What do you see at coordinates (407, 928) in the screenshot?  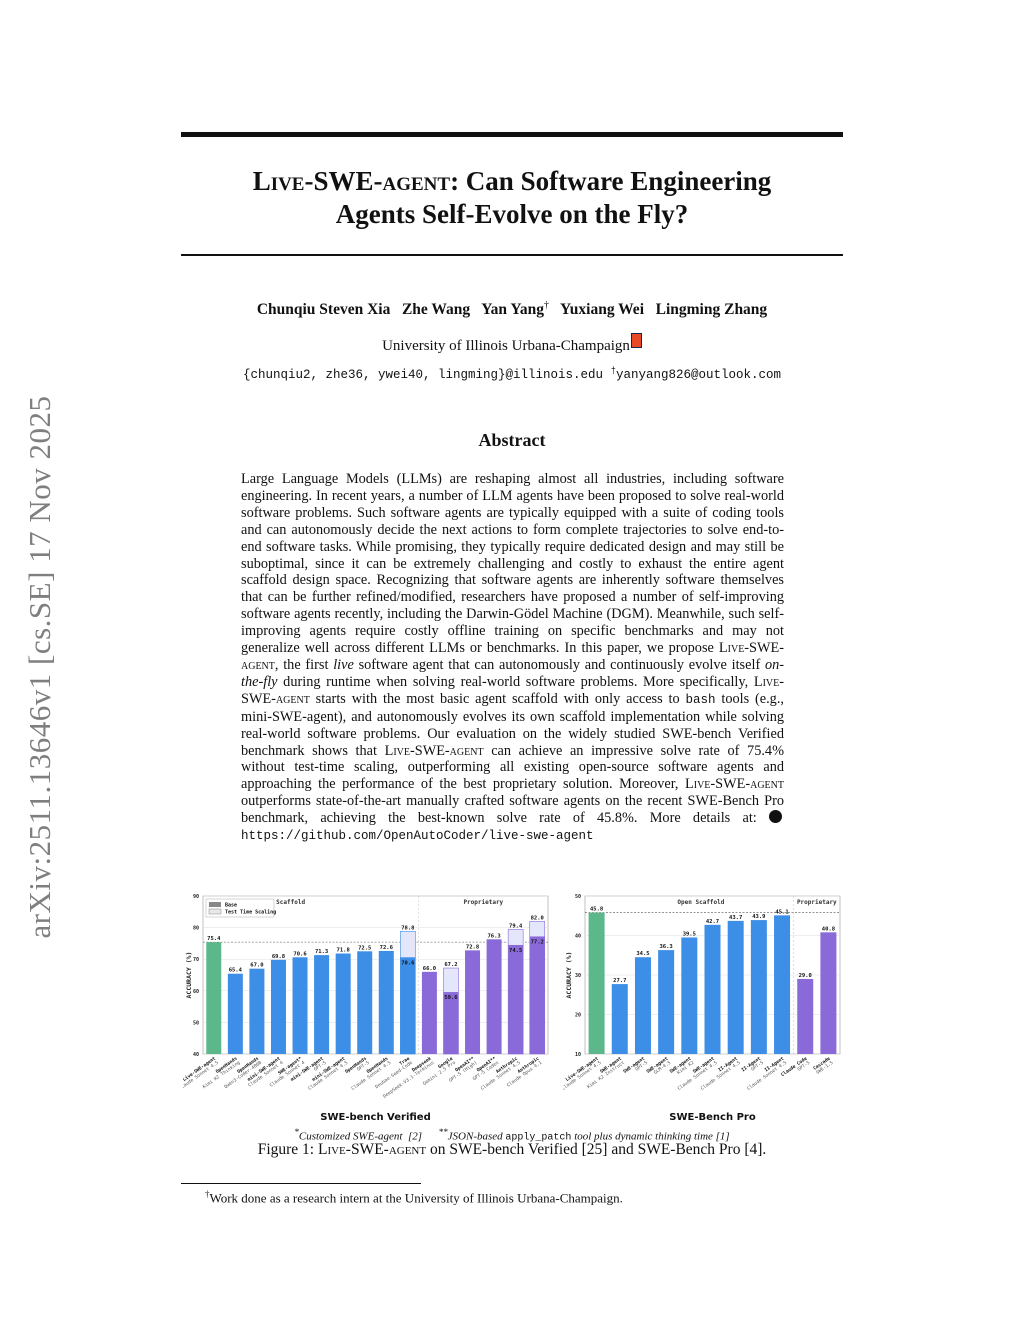 I see `bar-tts-label: 78.8` at bounding box center [407, 928].